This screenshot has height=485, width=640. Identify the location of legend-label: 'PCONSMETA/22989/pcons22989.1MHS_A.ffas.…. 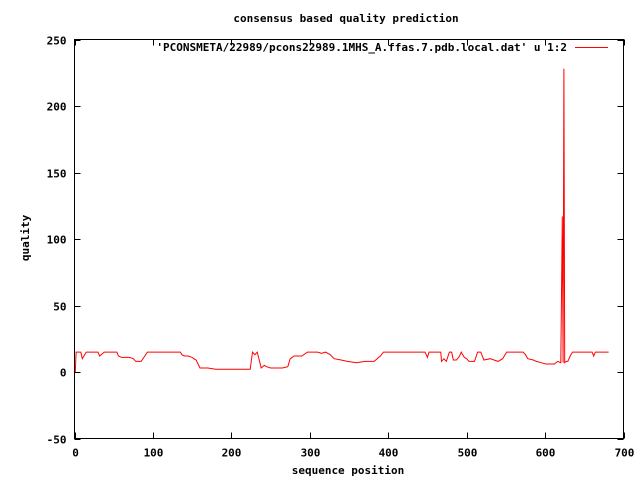
(361, 47).